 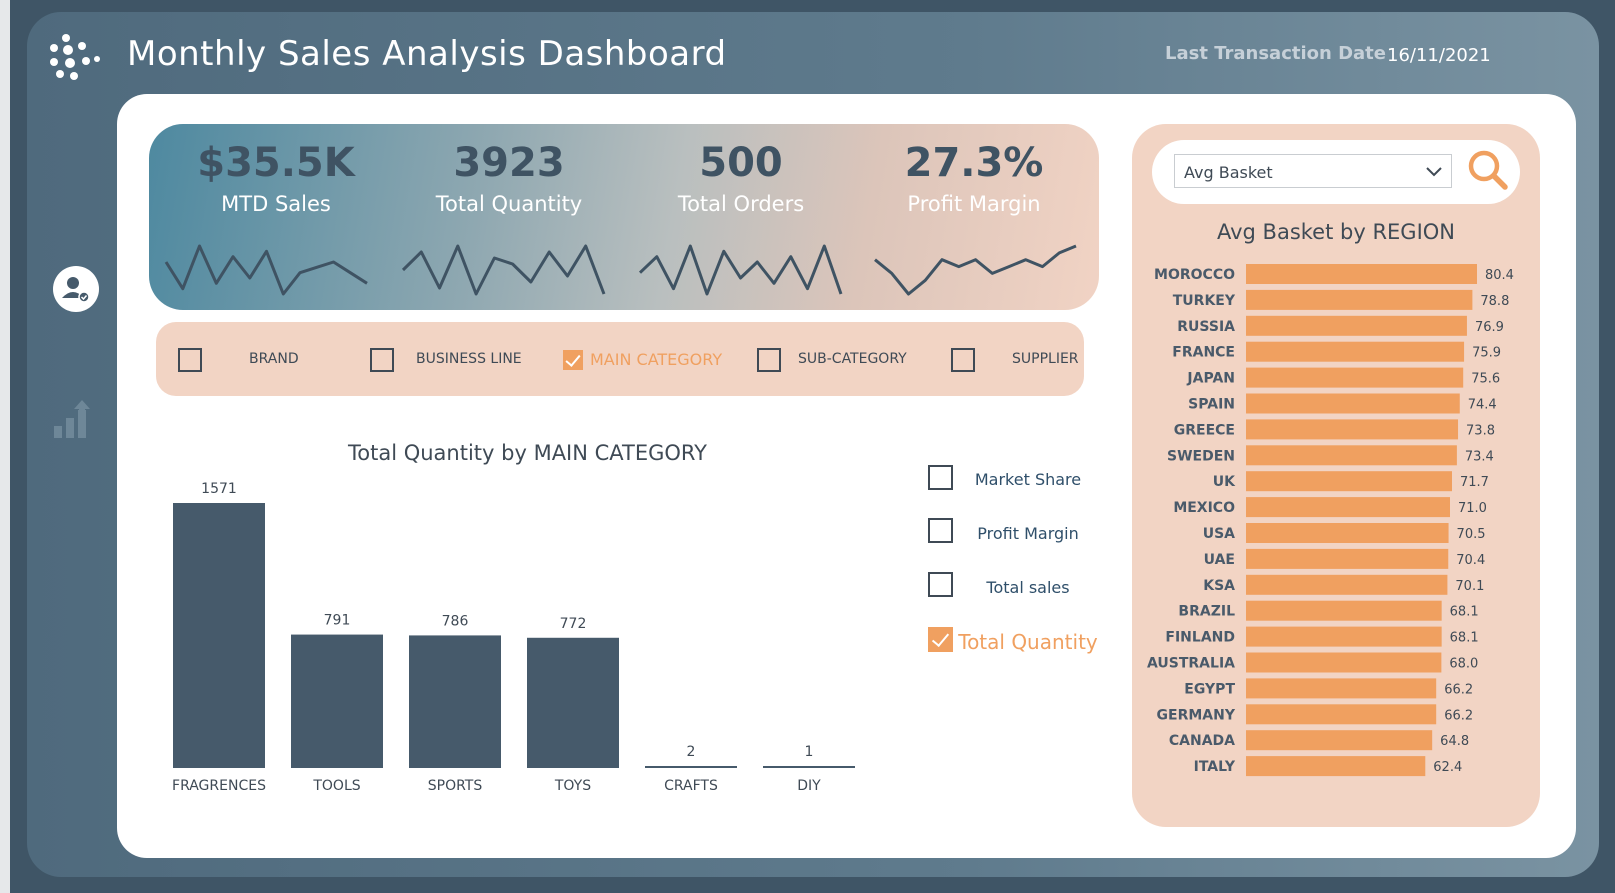 I want to click on user-icon, so click(x=76, y=289).